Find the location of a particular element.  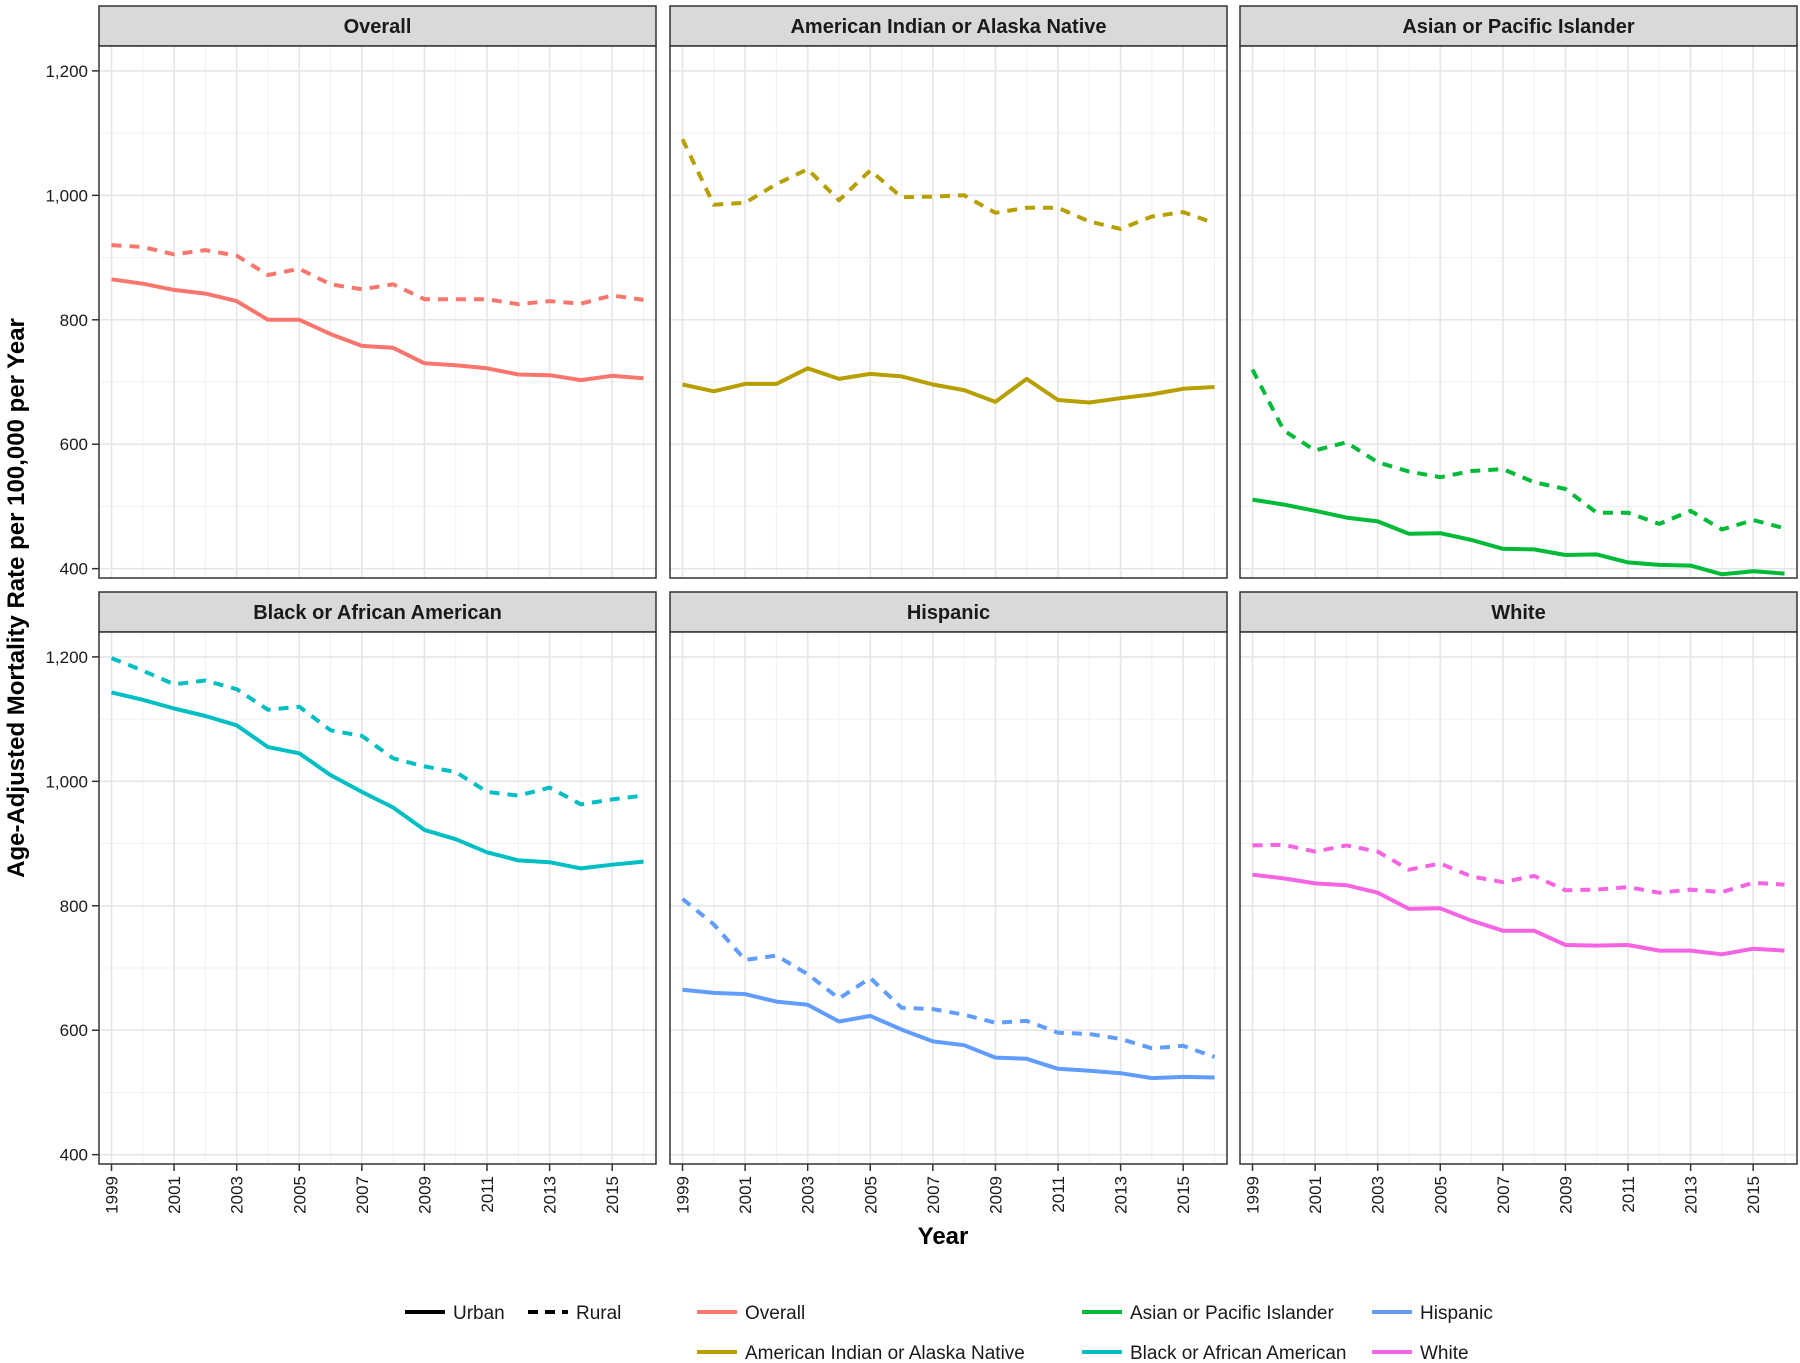

panel-overall: Overall is located at coordinates (377, 292).